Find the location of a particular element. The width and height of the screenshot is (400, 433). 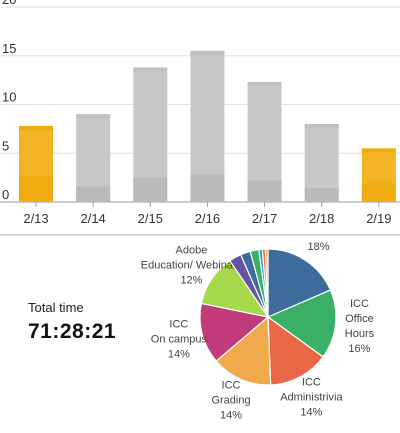

pie-slice-label: ICC Grading 14% is located at coordinates (230, 401).